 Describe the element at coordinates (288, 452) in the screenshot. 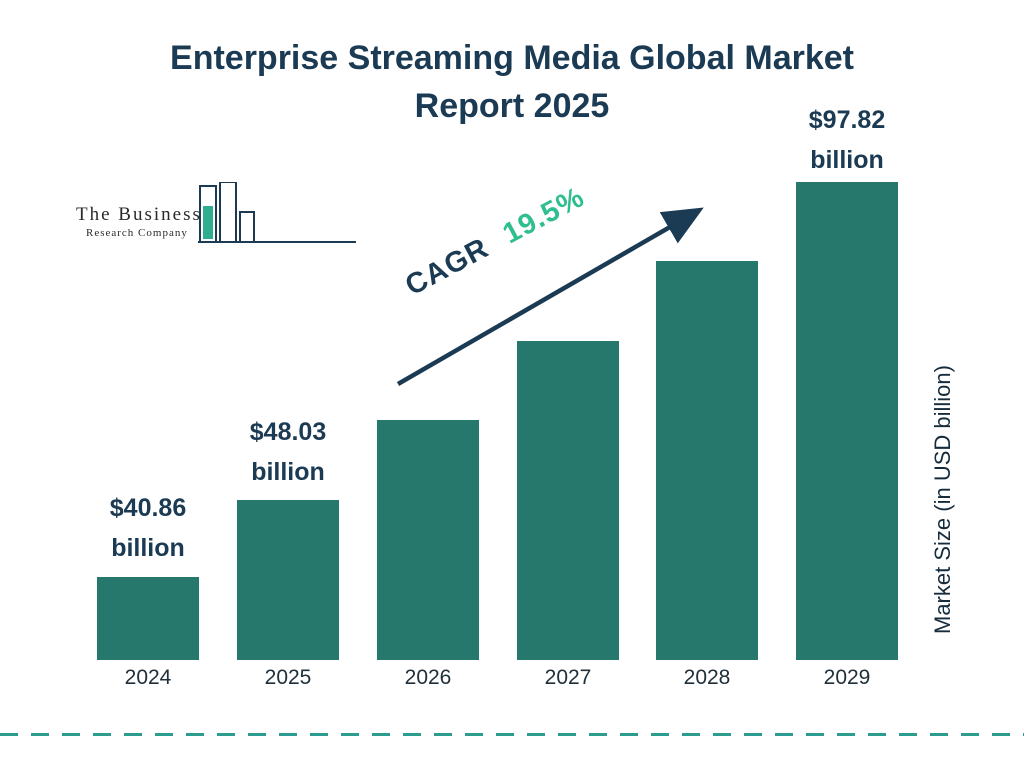

I see `value-label-2025: $48.03 billion` at that location.